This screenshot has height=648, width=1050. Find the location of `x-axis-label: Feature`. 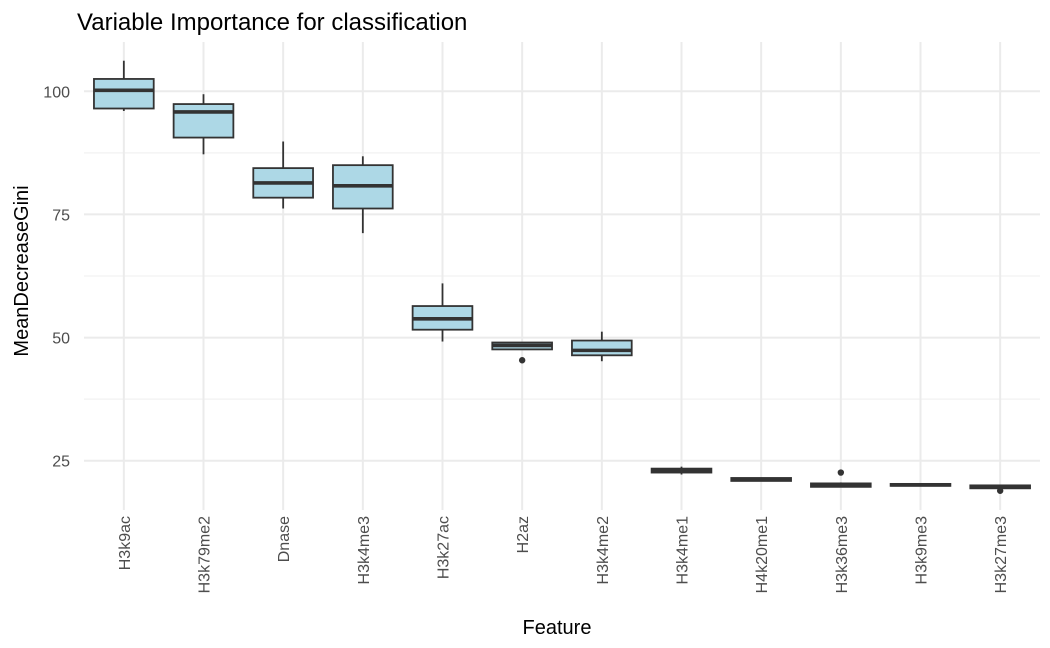

x-axis-label: Feature is located at coordinates (557, 628).